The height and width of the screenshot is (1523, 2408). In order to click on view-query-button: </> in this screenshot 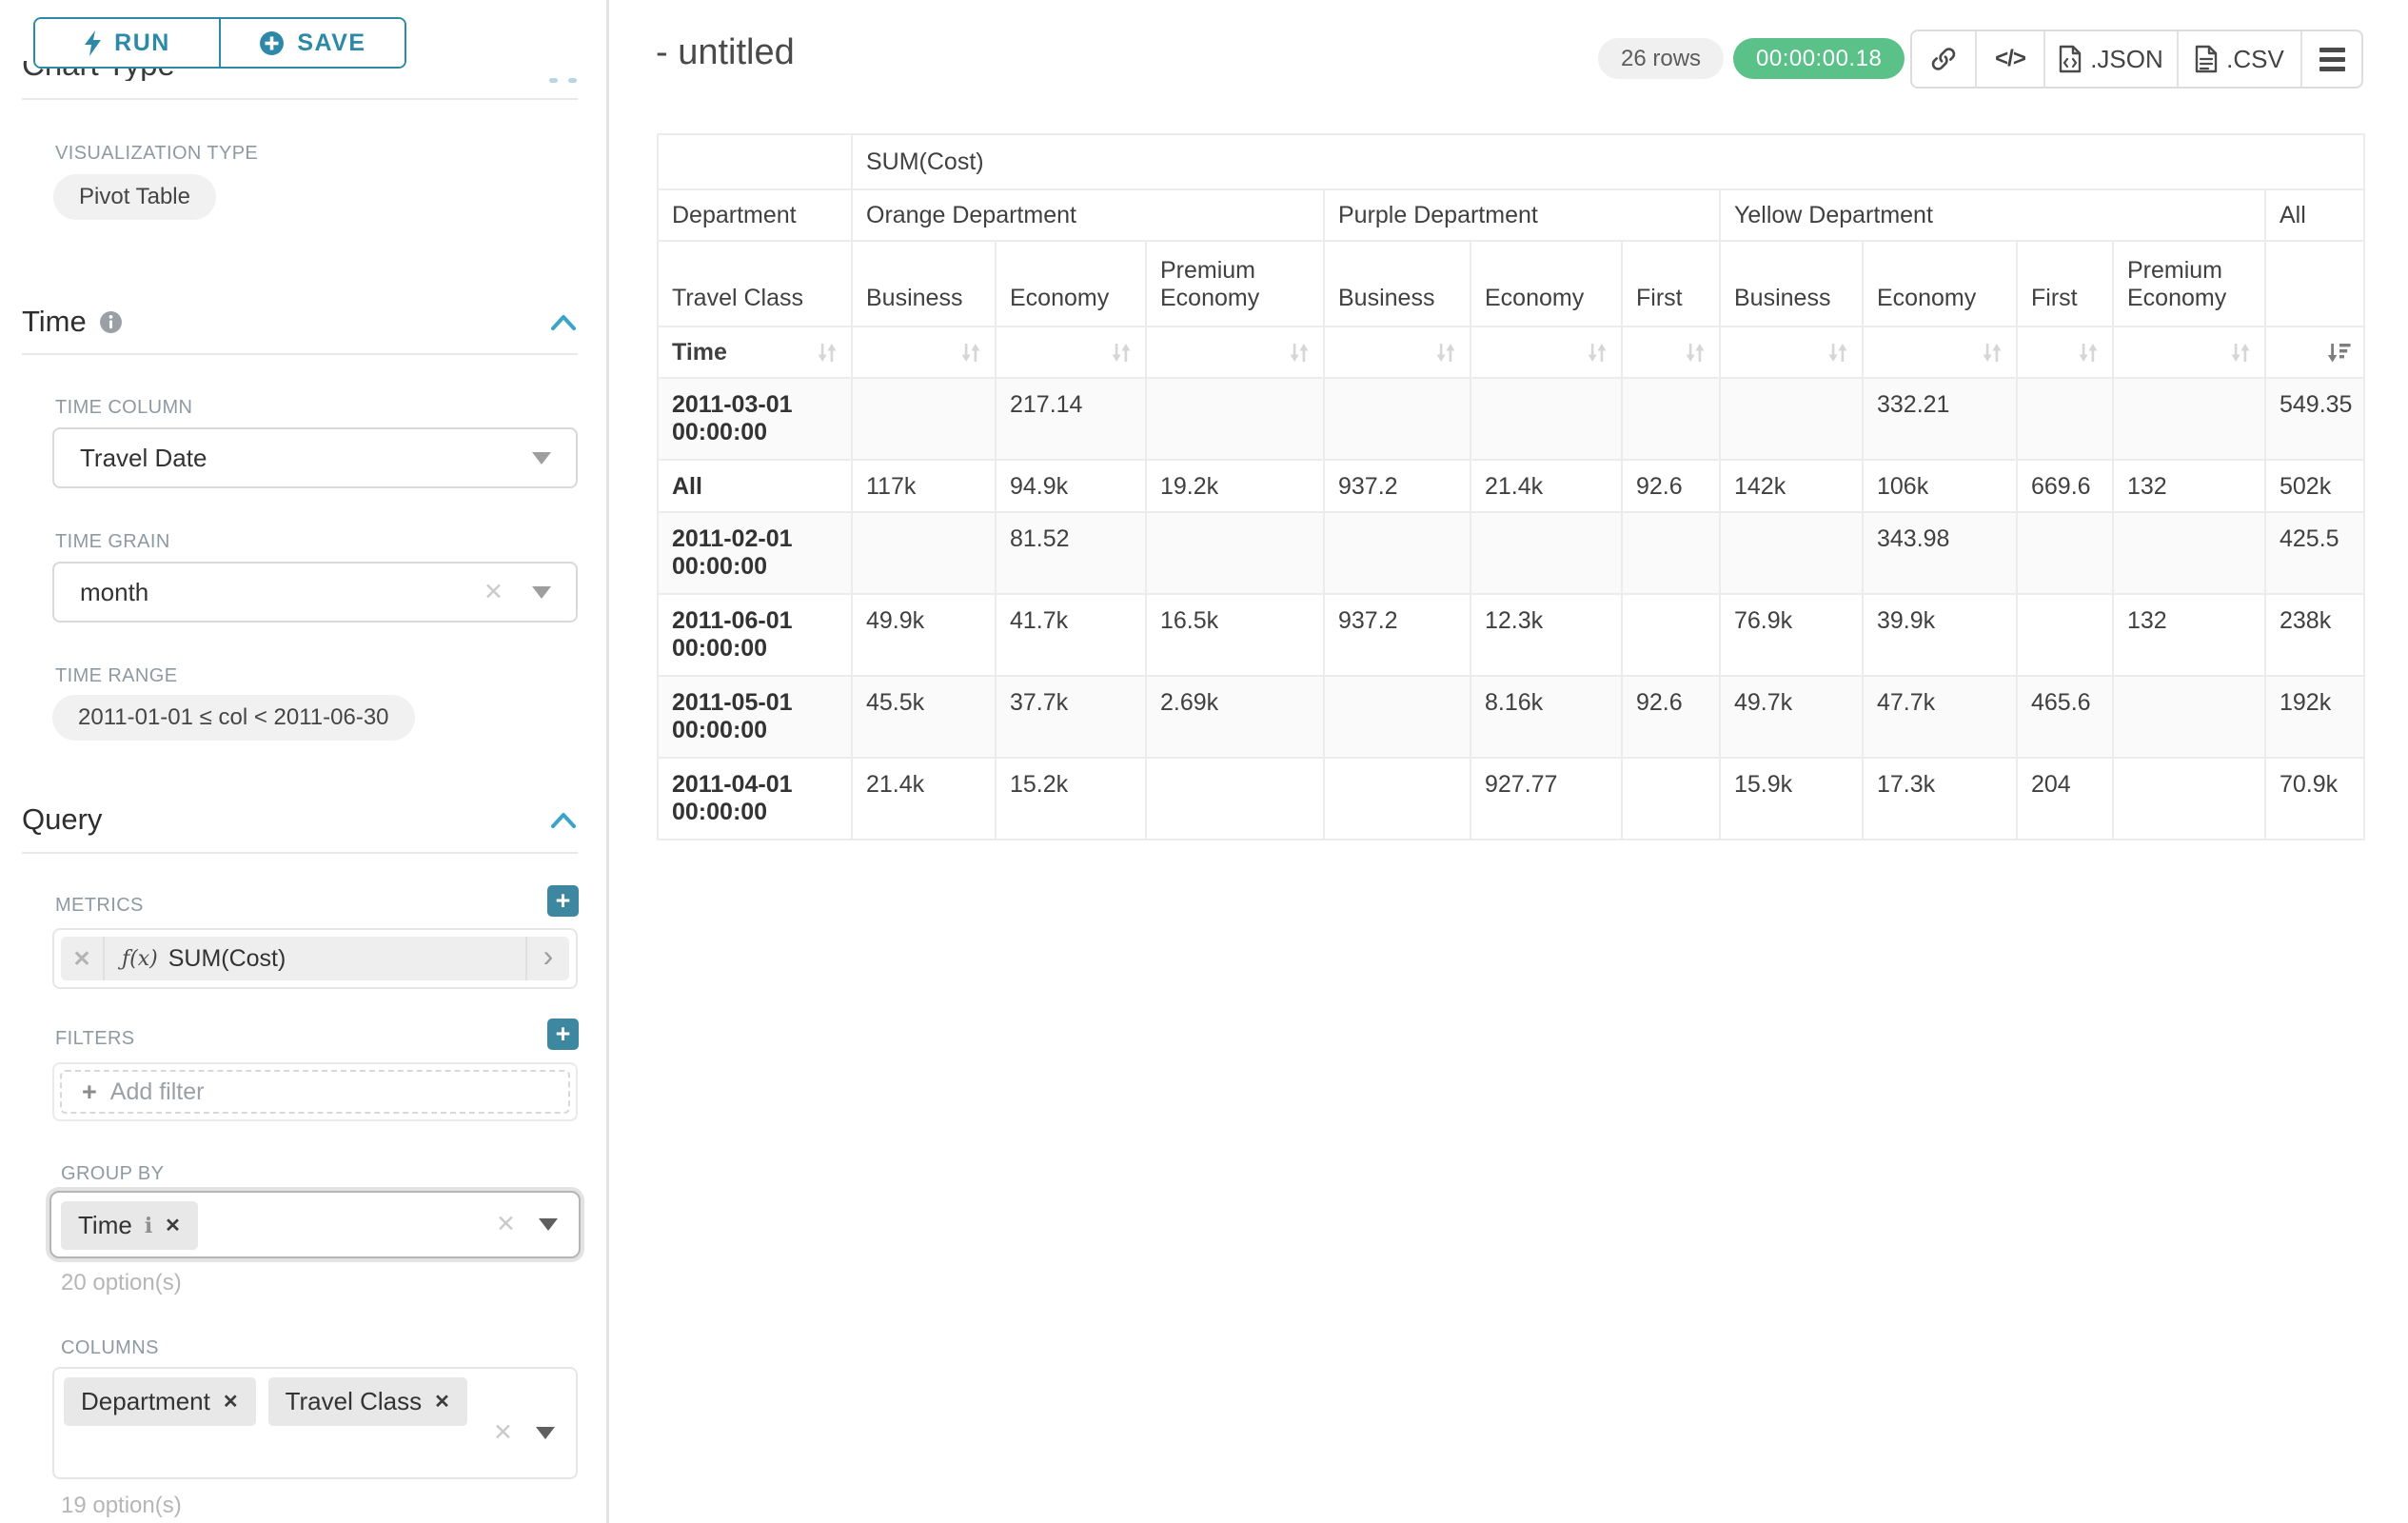, I will do `click(2011, 59)`.